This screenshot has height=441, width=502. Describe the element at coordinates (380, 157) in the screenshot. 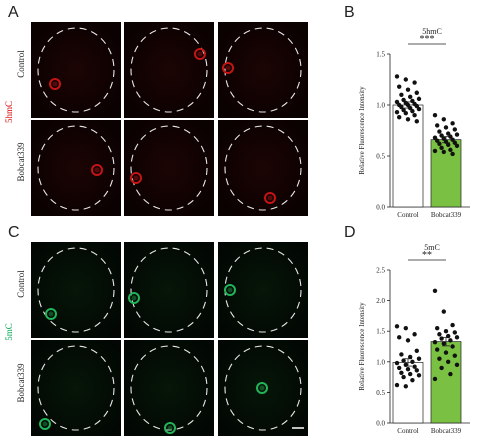

I see `y-tick-label: 0.5` at that location.